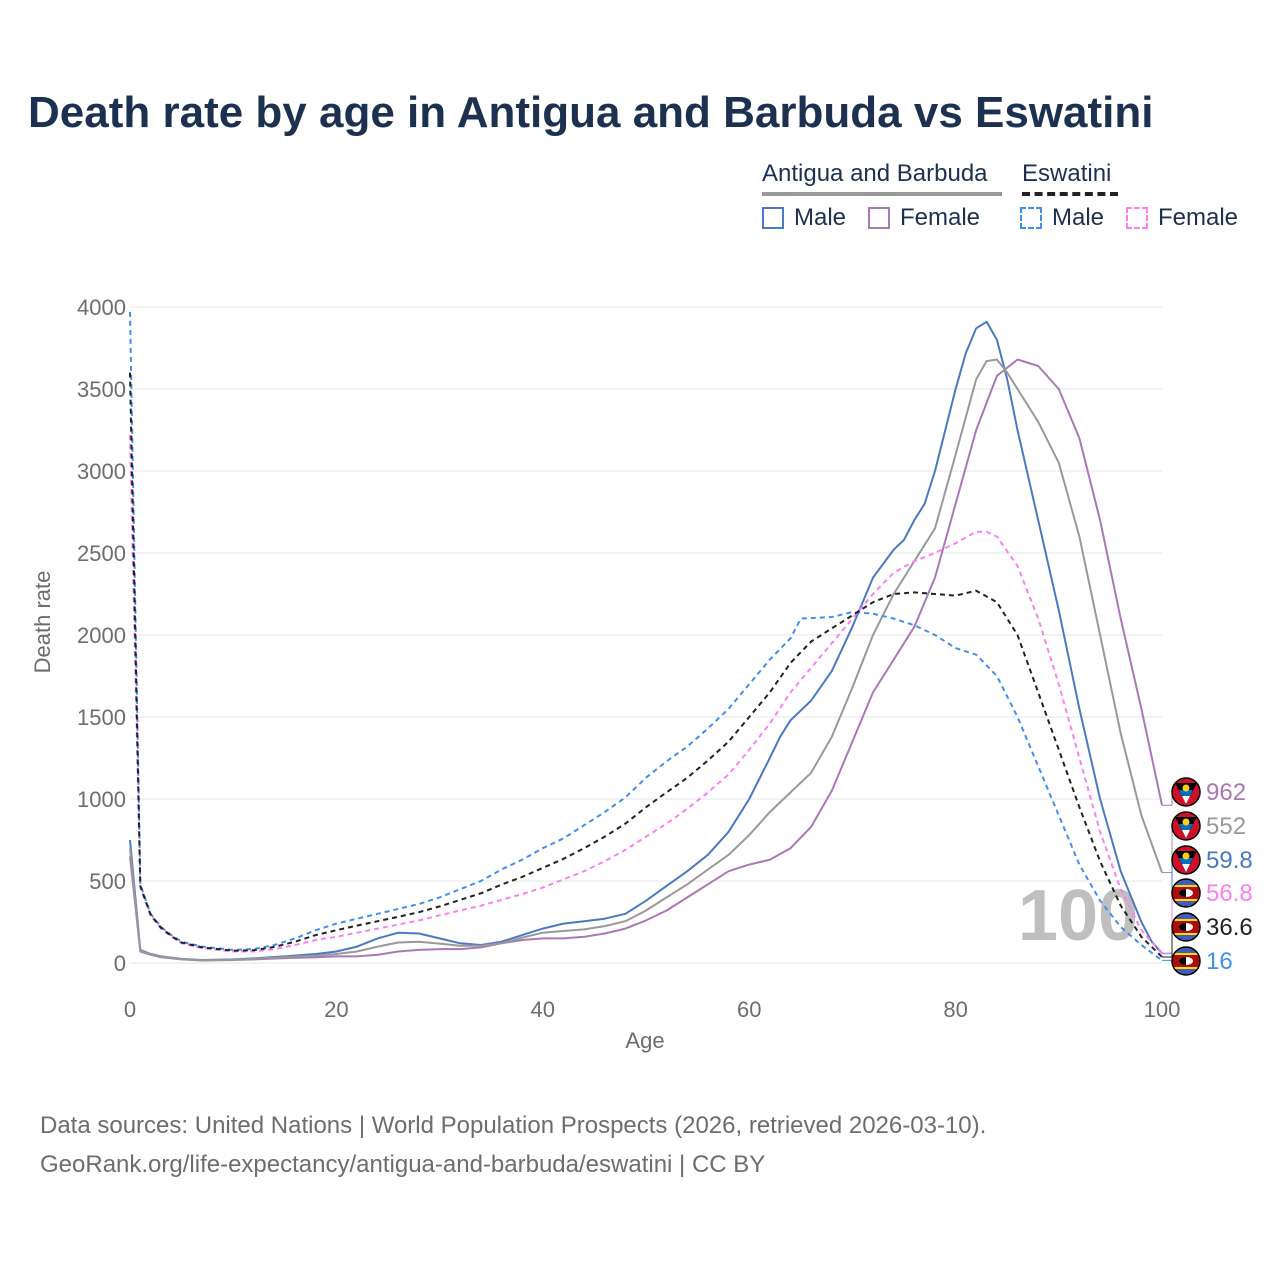 This screenshot has height=1280, width=1280. What do you see at coordinates (543, 1009) in the screenshot?
I see `x-tick-label: 40` at bounding box center [543, 1009].